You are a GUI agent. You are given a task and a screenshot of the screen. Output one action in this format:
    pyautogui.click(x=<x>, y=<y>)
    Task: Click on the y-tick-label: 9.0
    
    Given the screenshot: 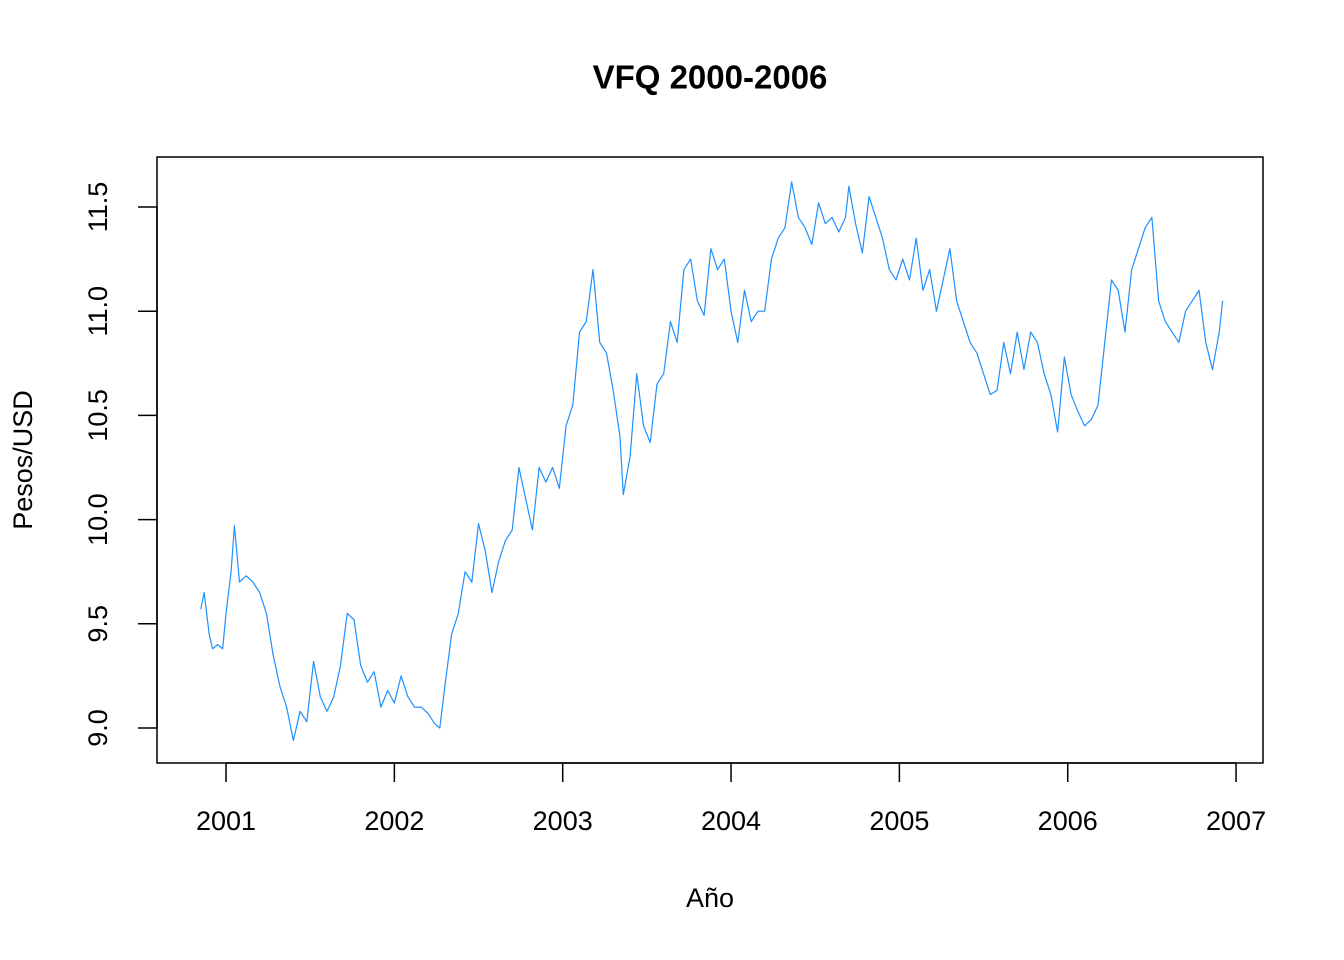 What is the action you would take?
    pyautogui.click(x=98, y=728)
    